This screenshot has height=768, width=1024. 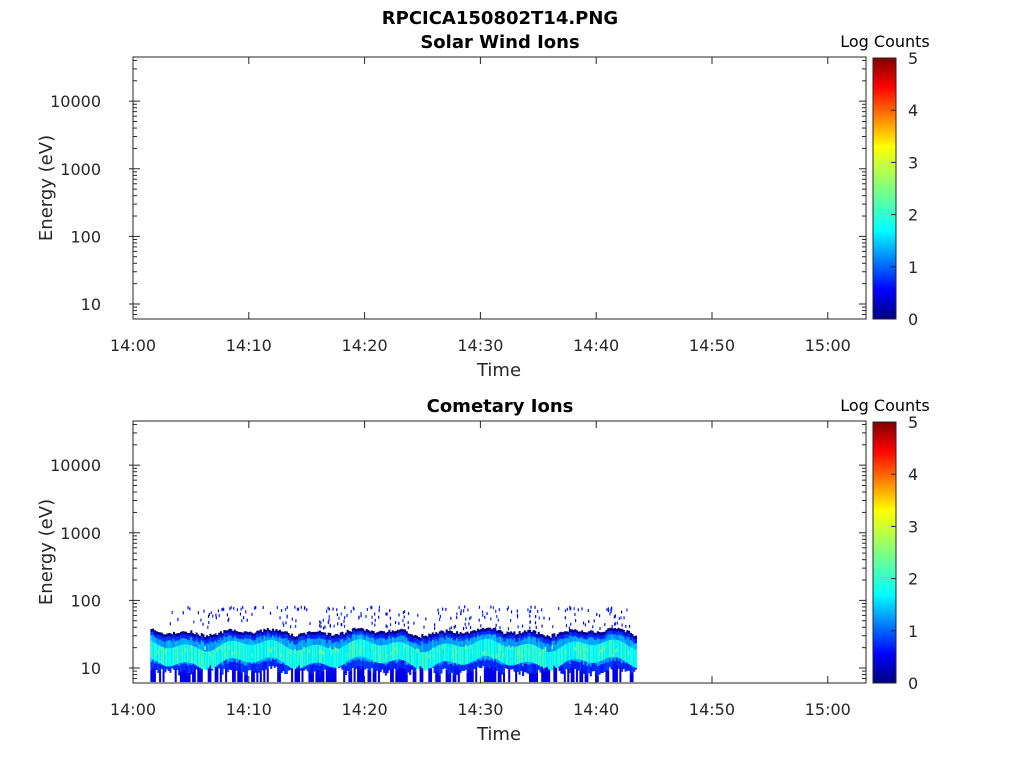 I want to click on colorbar-tick-label: 2, so click(x=913, y=215).